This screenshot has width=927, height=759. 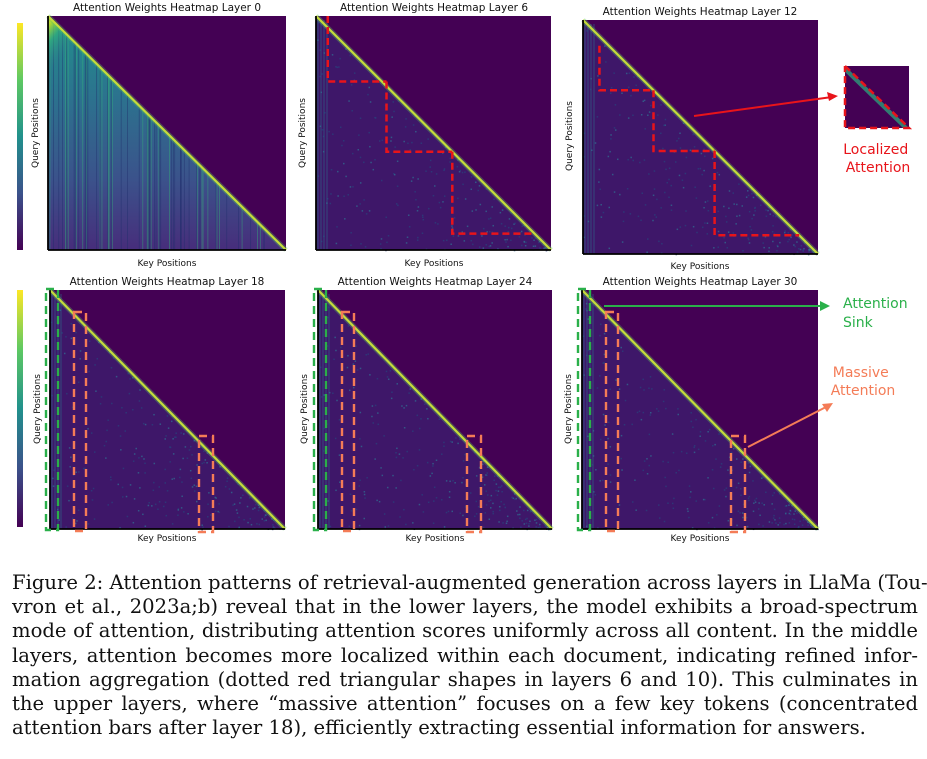 I want to click on localized-attention-box, so click(x=419, y=117).